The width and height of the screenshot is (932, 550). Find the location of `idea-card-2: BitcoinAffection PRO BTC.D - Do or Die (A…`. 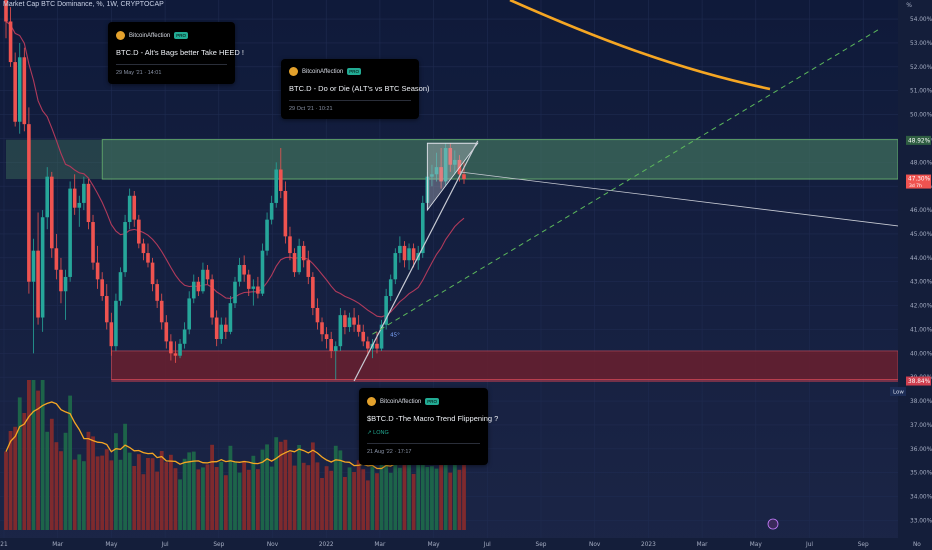

idea-card-2: BitcoinAffection PRO BTC.D - Do or Die (A… is located at coordinates (355, 89).